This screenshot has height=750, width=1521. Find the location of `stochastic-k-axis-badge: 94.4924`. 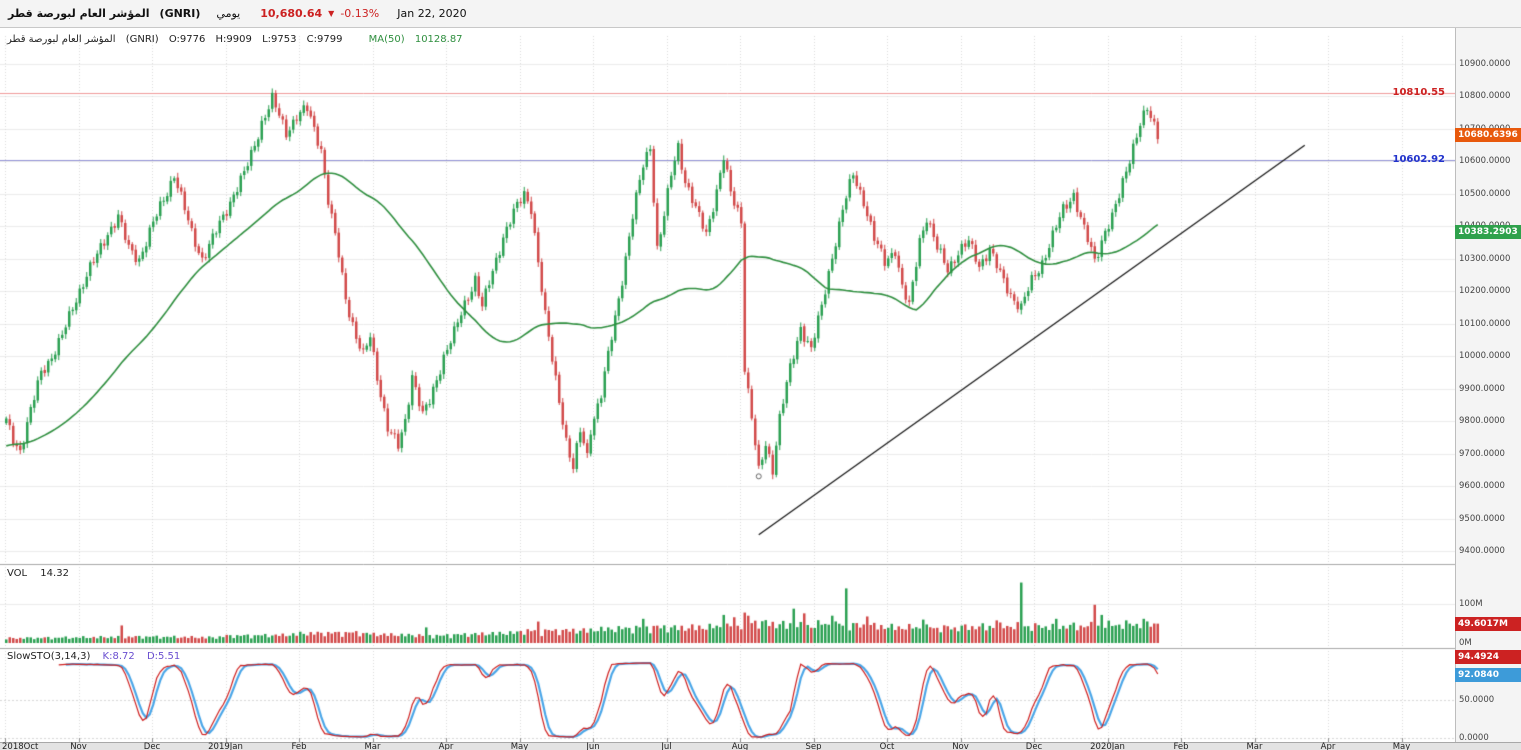

stochastic-k-axis-badge: 94.4924 is located at coordinates (1488, 657).